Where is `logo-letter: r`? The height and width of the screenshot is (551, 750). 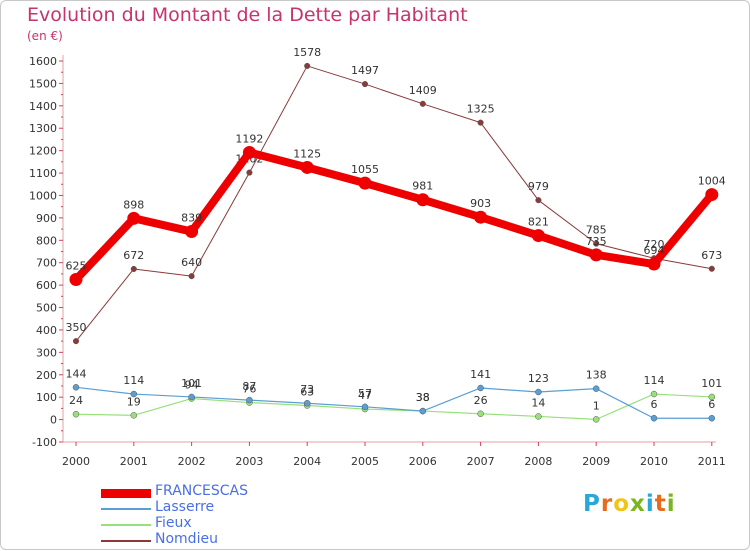
logo-letter: r is located at coordinates (607, 504).